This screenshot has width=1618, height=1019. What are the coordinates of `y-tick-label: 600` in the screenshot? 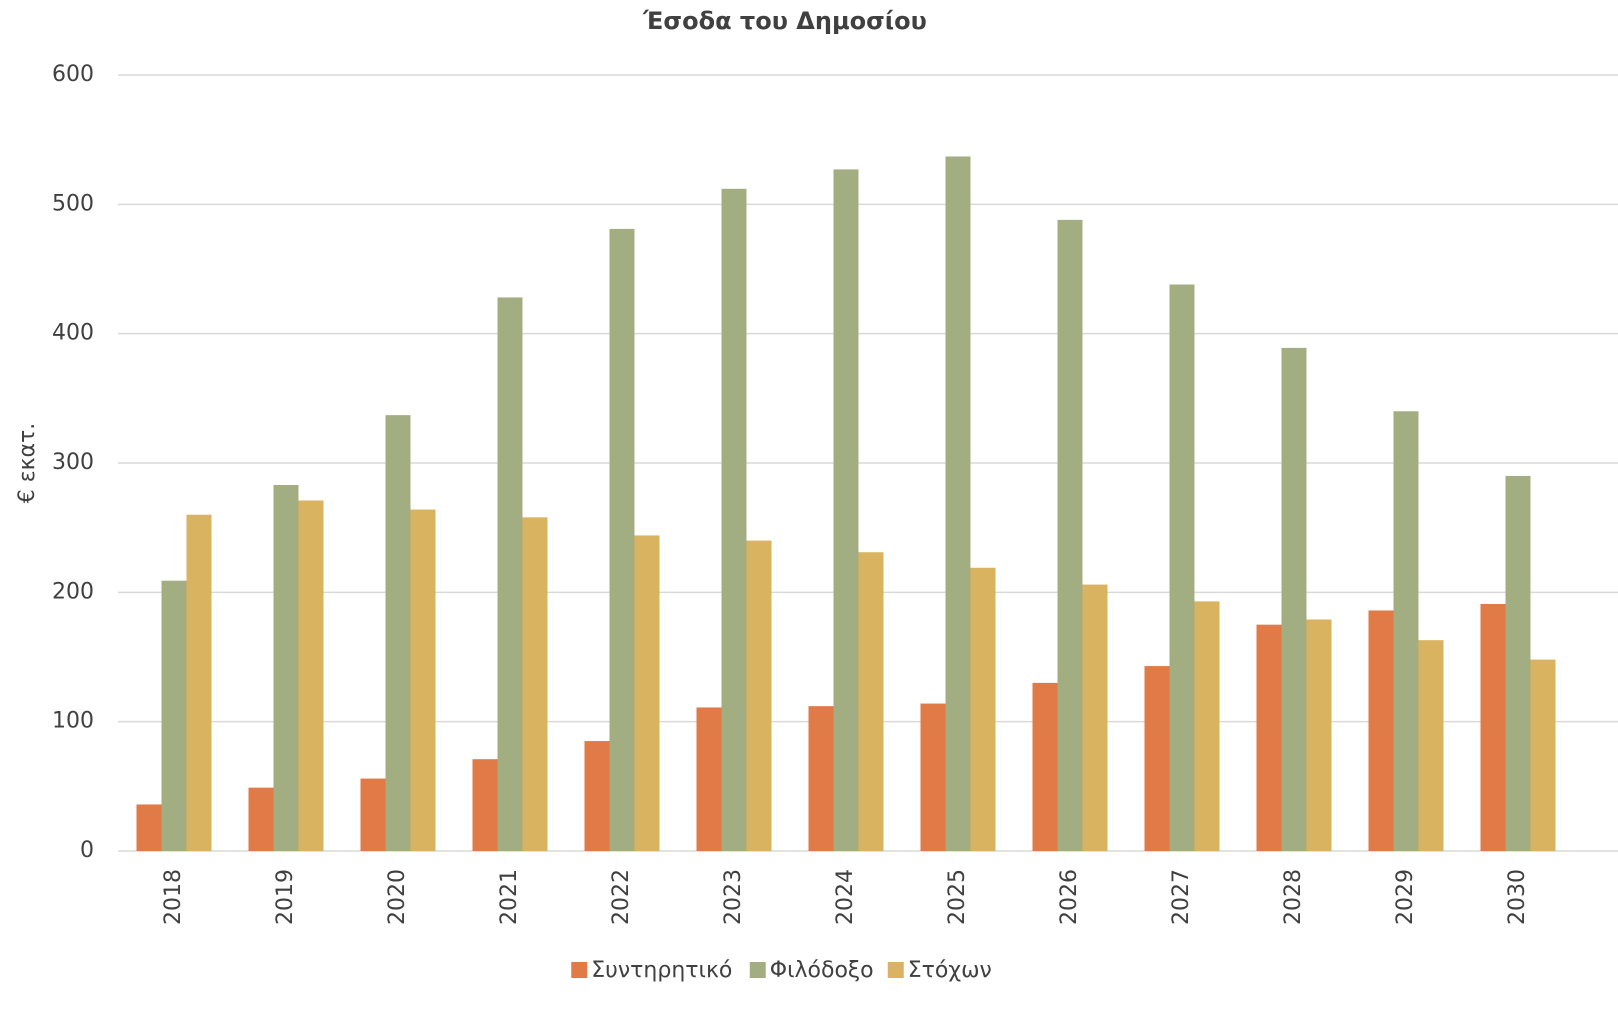 It's located at (73, 74).